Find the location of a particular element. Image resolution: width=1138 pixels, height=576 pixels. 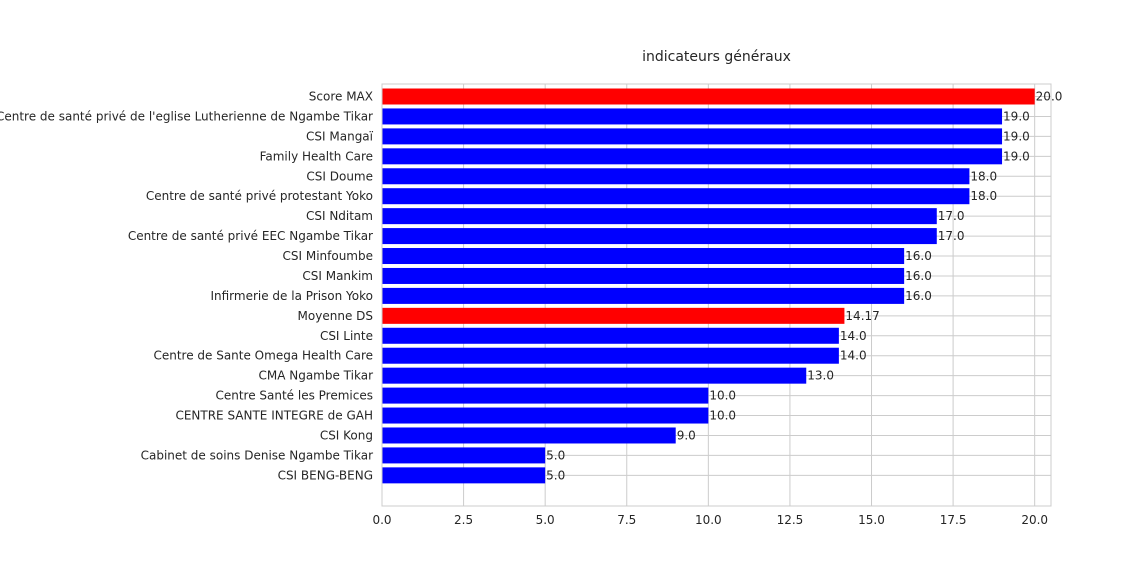

value-label: 14.17 is located at coordinates (862, 316).